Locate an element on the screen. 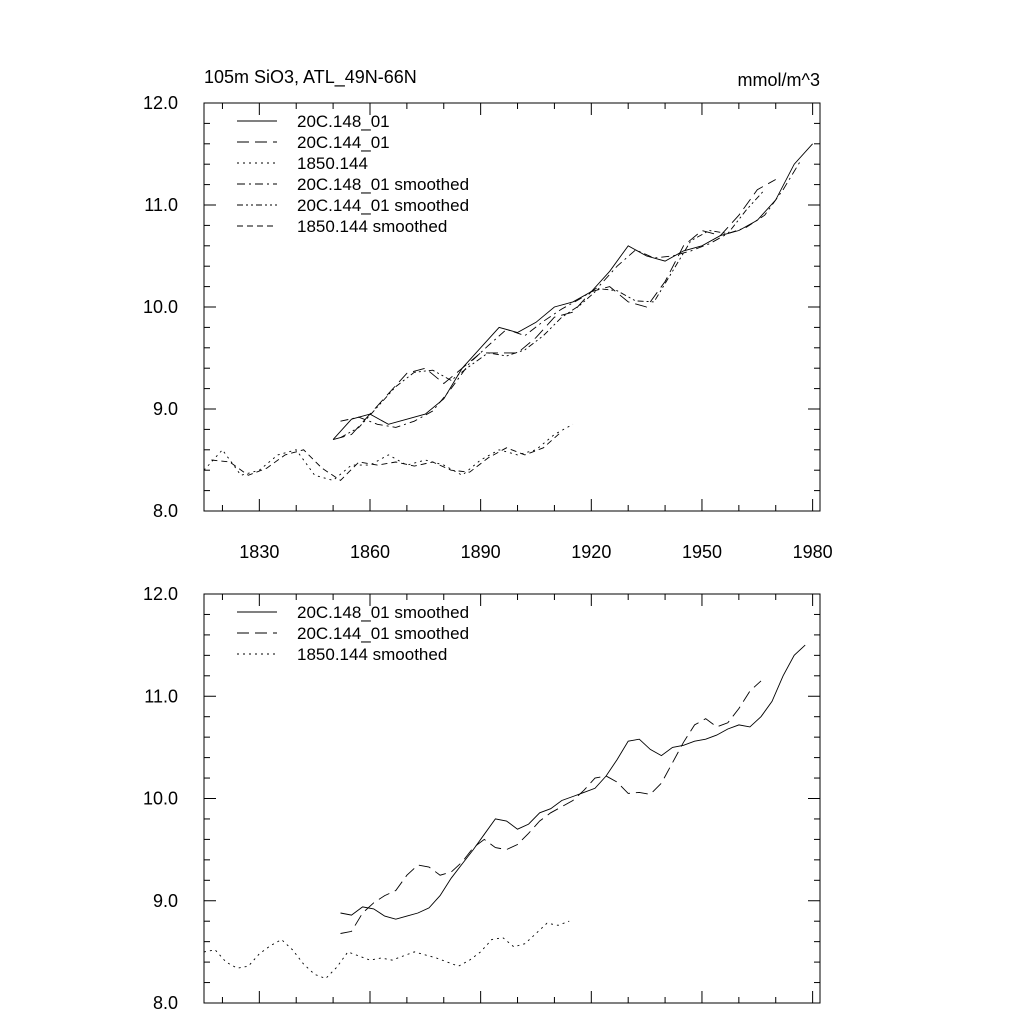 This screenshot has width=1024, height=1024. legend-label: 1850.144 is located at coordinates (332, 163).